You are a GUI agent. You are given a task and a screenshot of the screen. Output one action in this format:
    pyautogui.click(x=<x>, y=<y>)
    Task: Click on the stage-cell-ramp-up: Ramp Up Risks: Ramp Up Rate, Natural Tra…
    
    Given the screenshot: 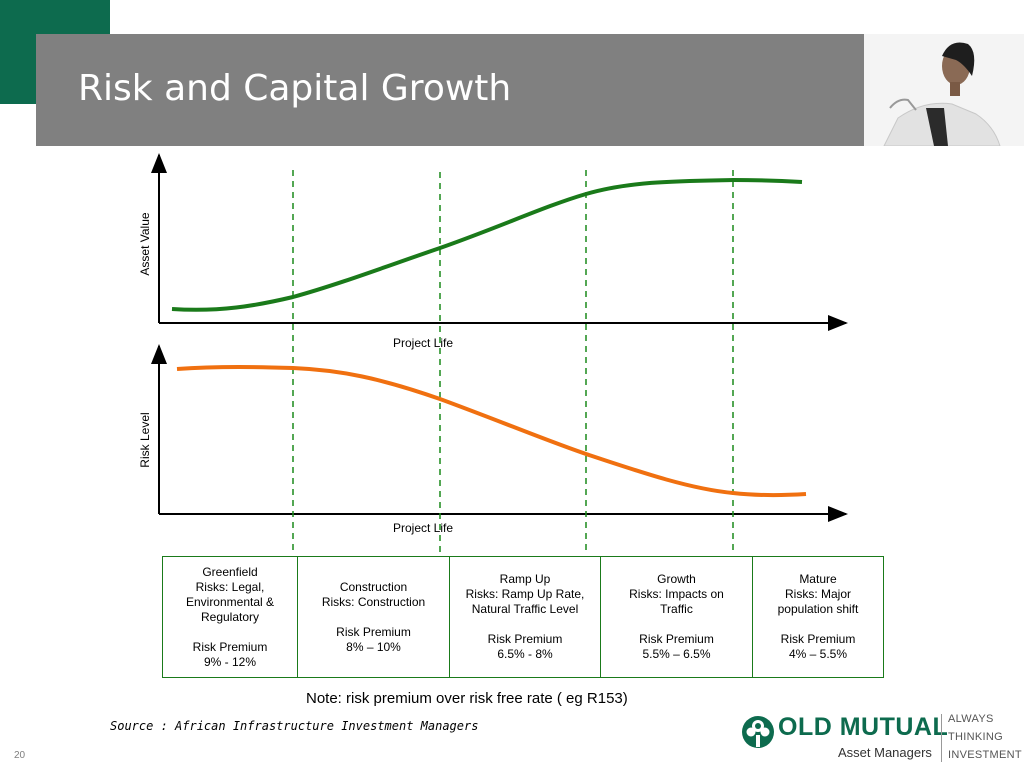 What is the action you would take?
    pyautogui.click(x=525, y=617)
    